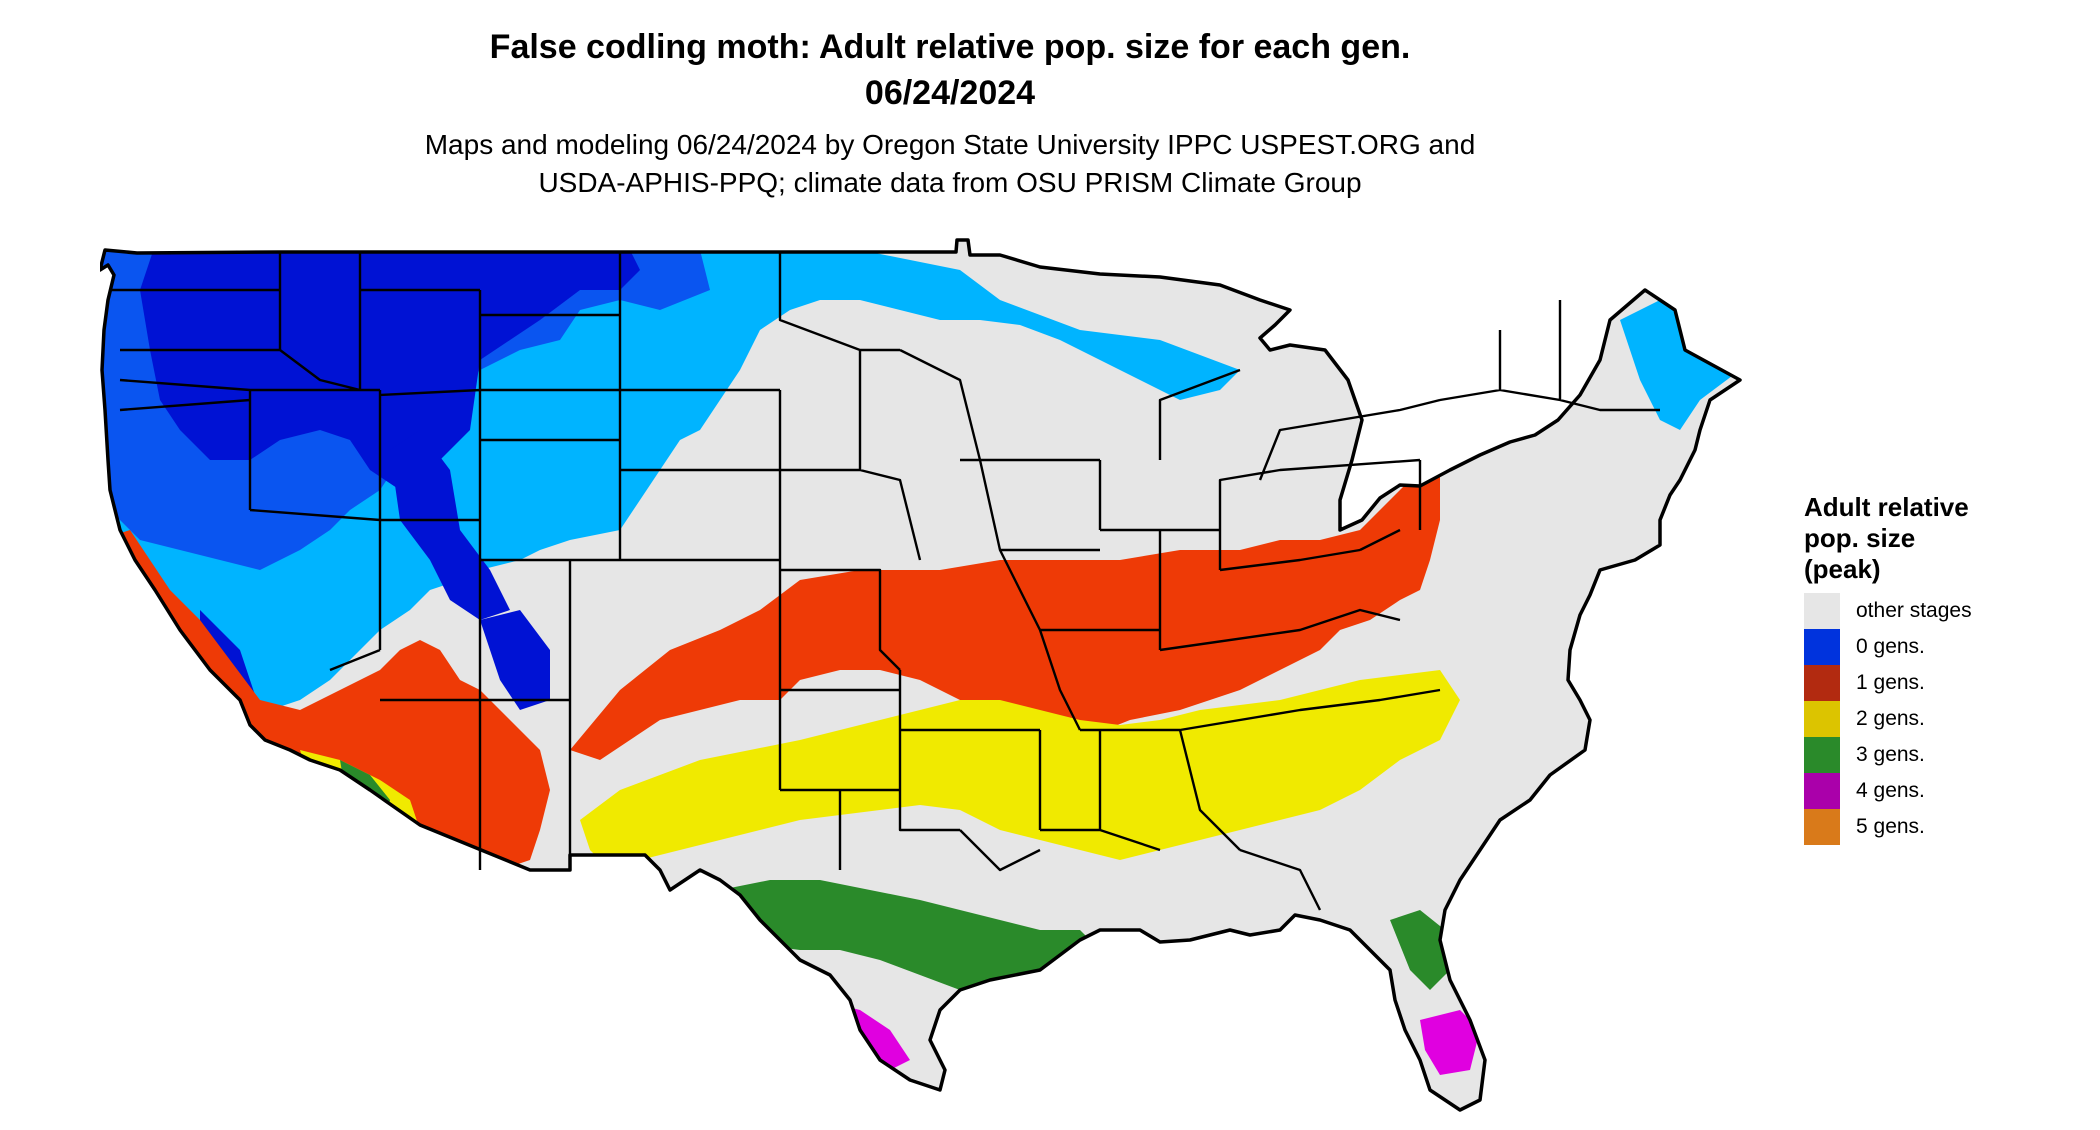 This screenshot has width=2100, height=1130. I want to click on legend-item-5-gens: 5 gens., so click(1944, 827).